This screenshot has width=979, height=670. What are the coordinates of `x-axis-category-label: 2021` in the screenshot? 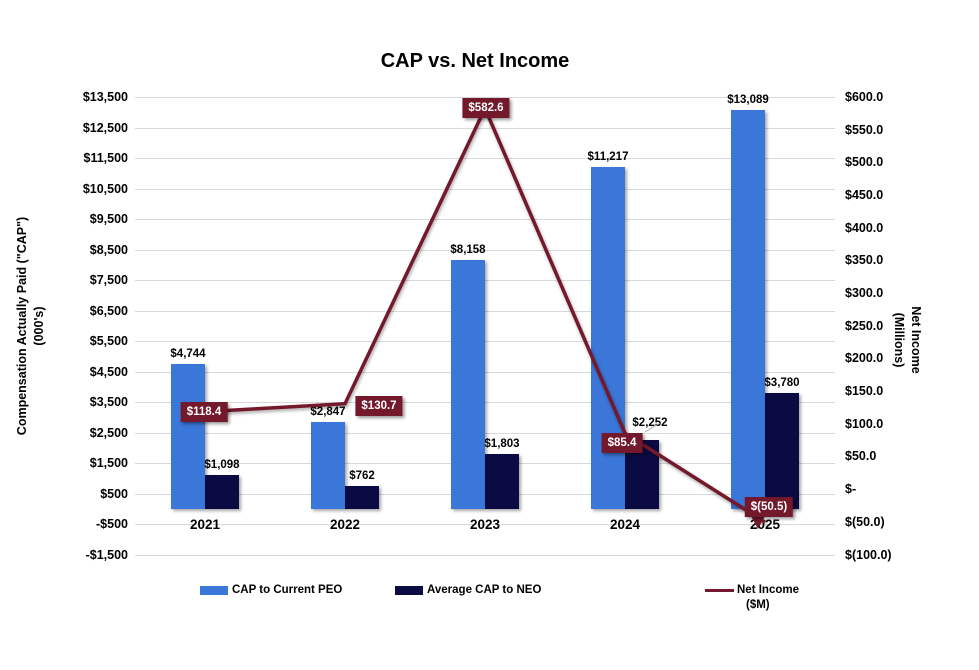 It's located at (205, 524).